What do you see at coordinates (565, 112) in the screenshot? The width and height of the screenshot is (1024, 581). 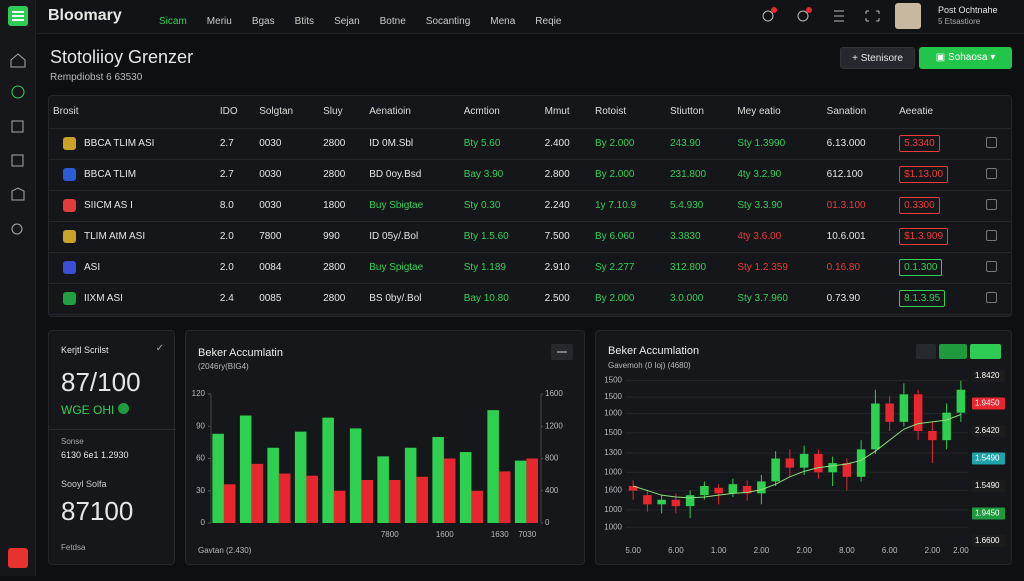 I see `column-header: Mmut` at bounding box center [565, 112].